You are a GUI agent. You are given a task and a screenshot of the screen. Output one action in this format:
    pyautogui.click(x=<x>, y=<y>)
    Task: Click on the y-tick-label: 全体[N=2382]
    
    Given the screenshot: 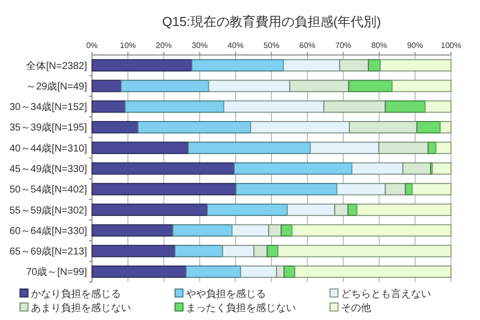 What is the action you would take?
    pyautogui.click(x=57, y=66)
    